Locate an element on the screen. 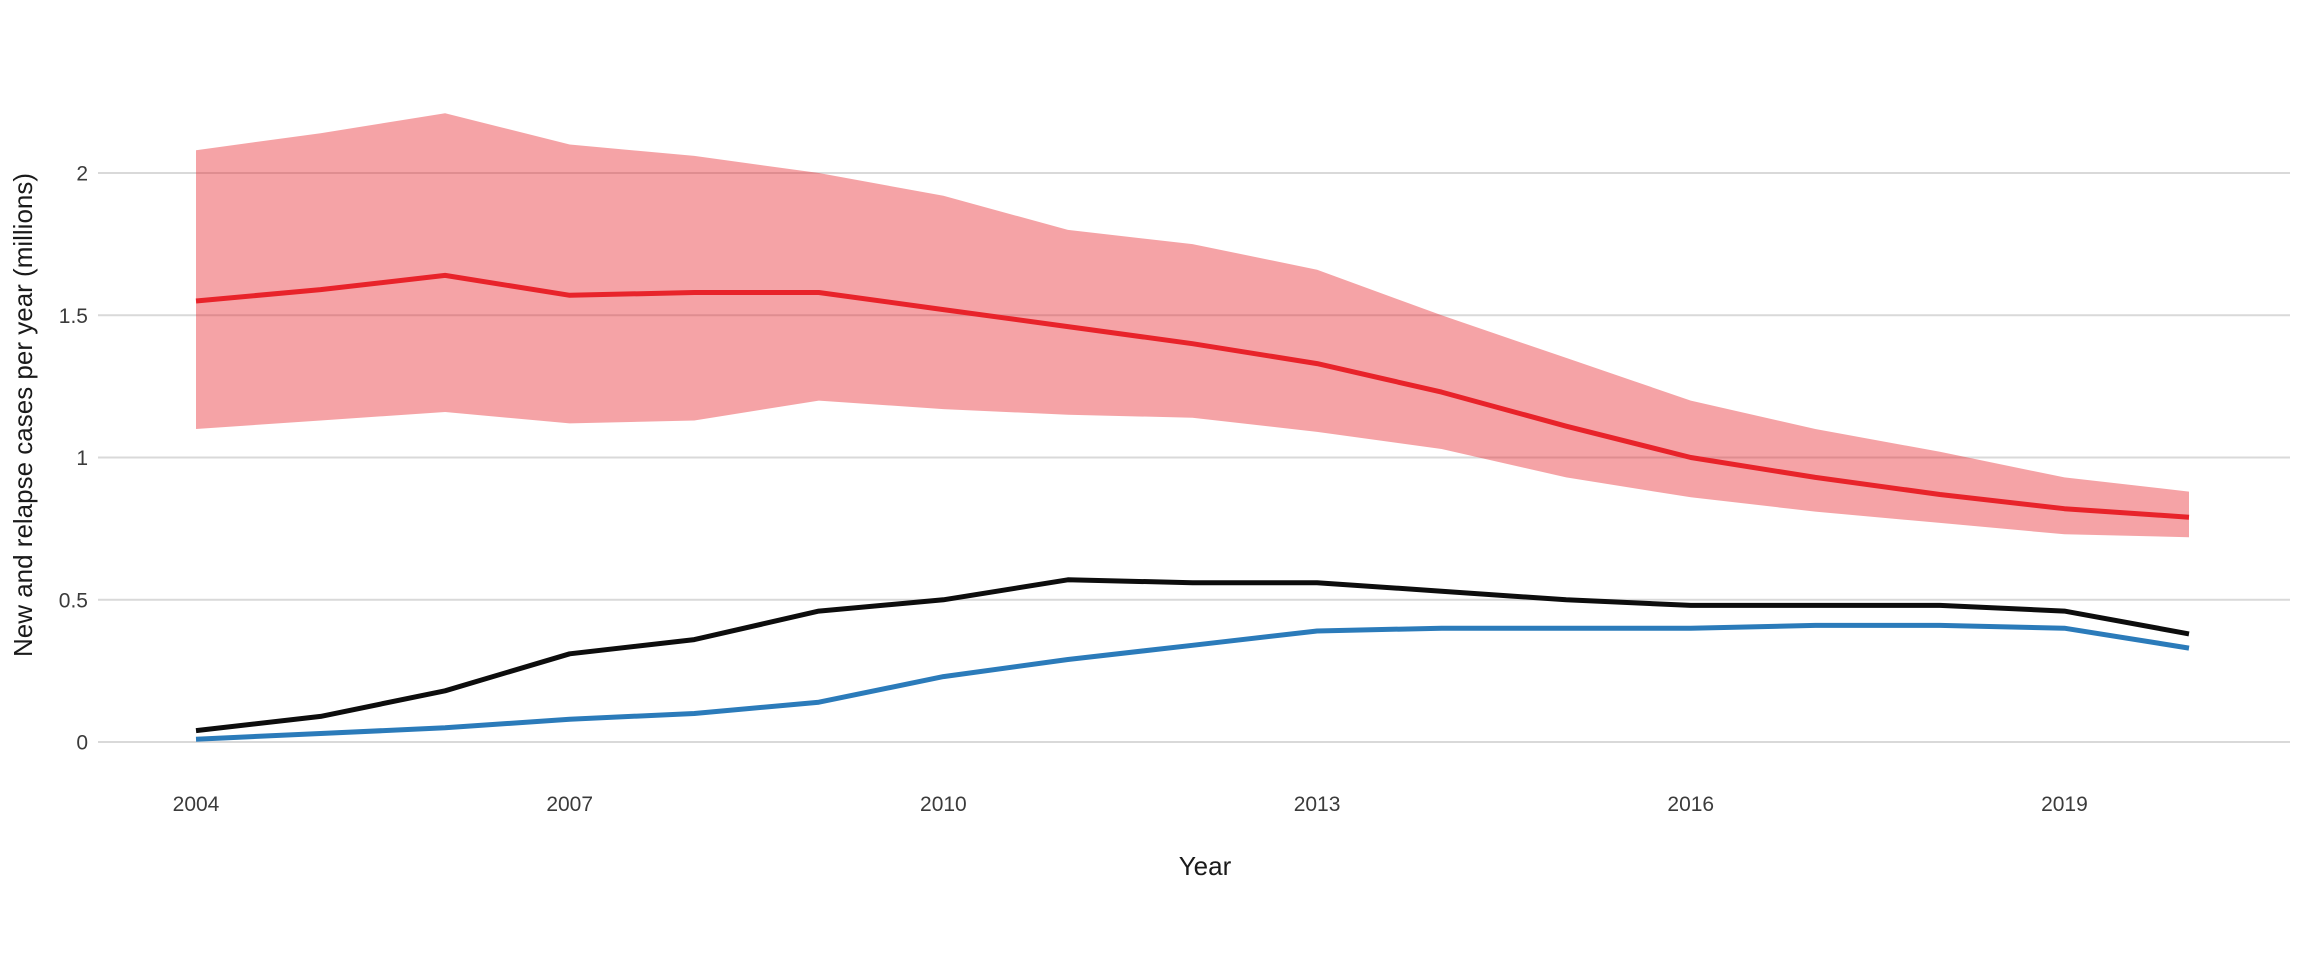  y-tick-label: 1 is located at coordinates (82, 458).